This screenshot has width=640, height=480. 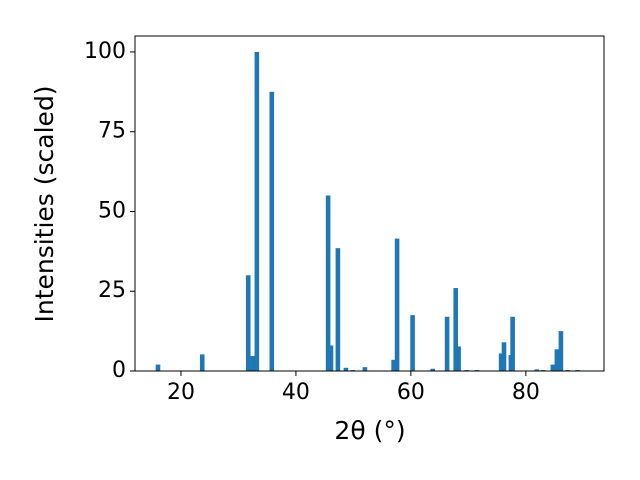 What do you see at coordinates (44, 203) in the screenshot?
I see `y-axis-label: Intensities (scaled)` at bounding box center [44, 203].